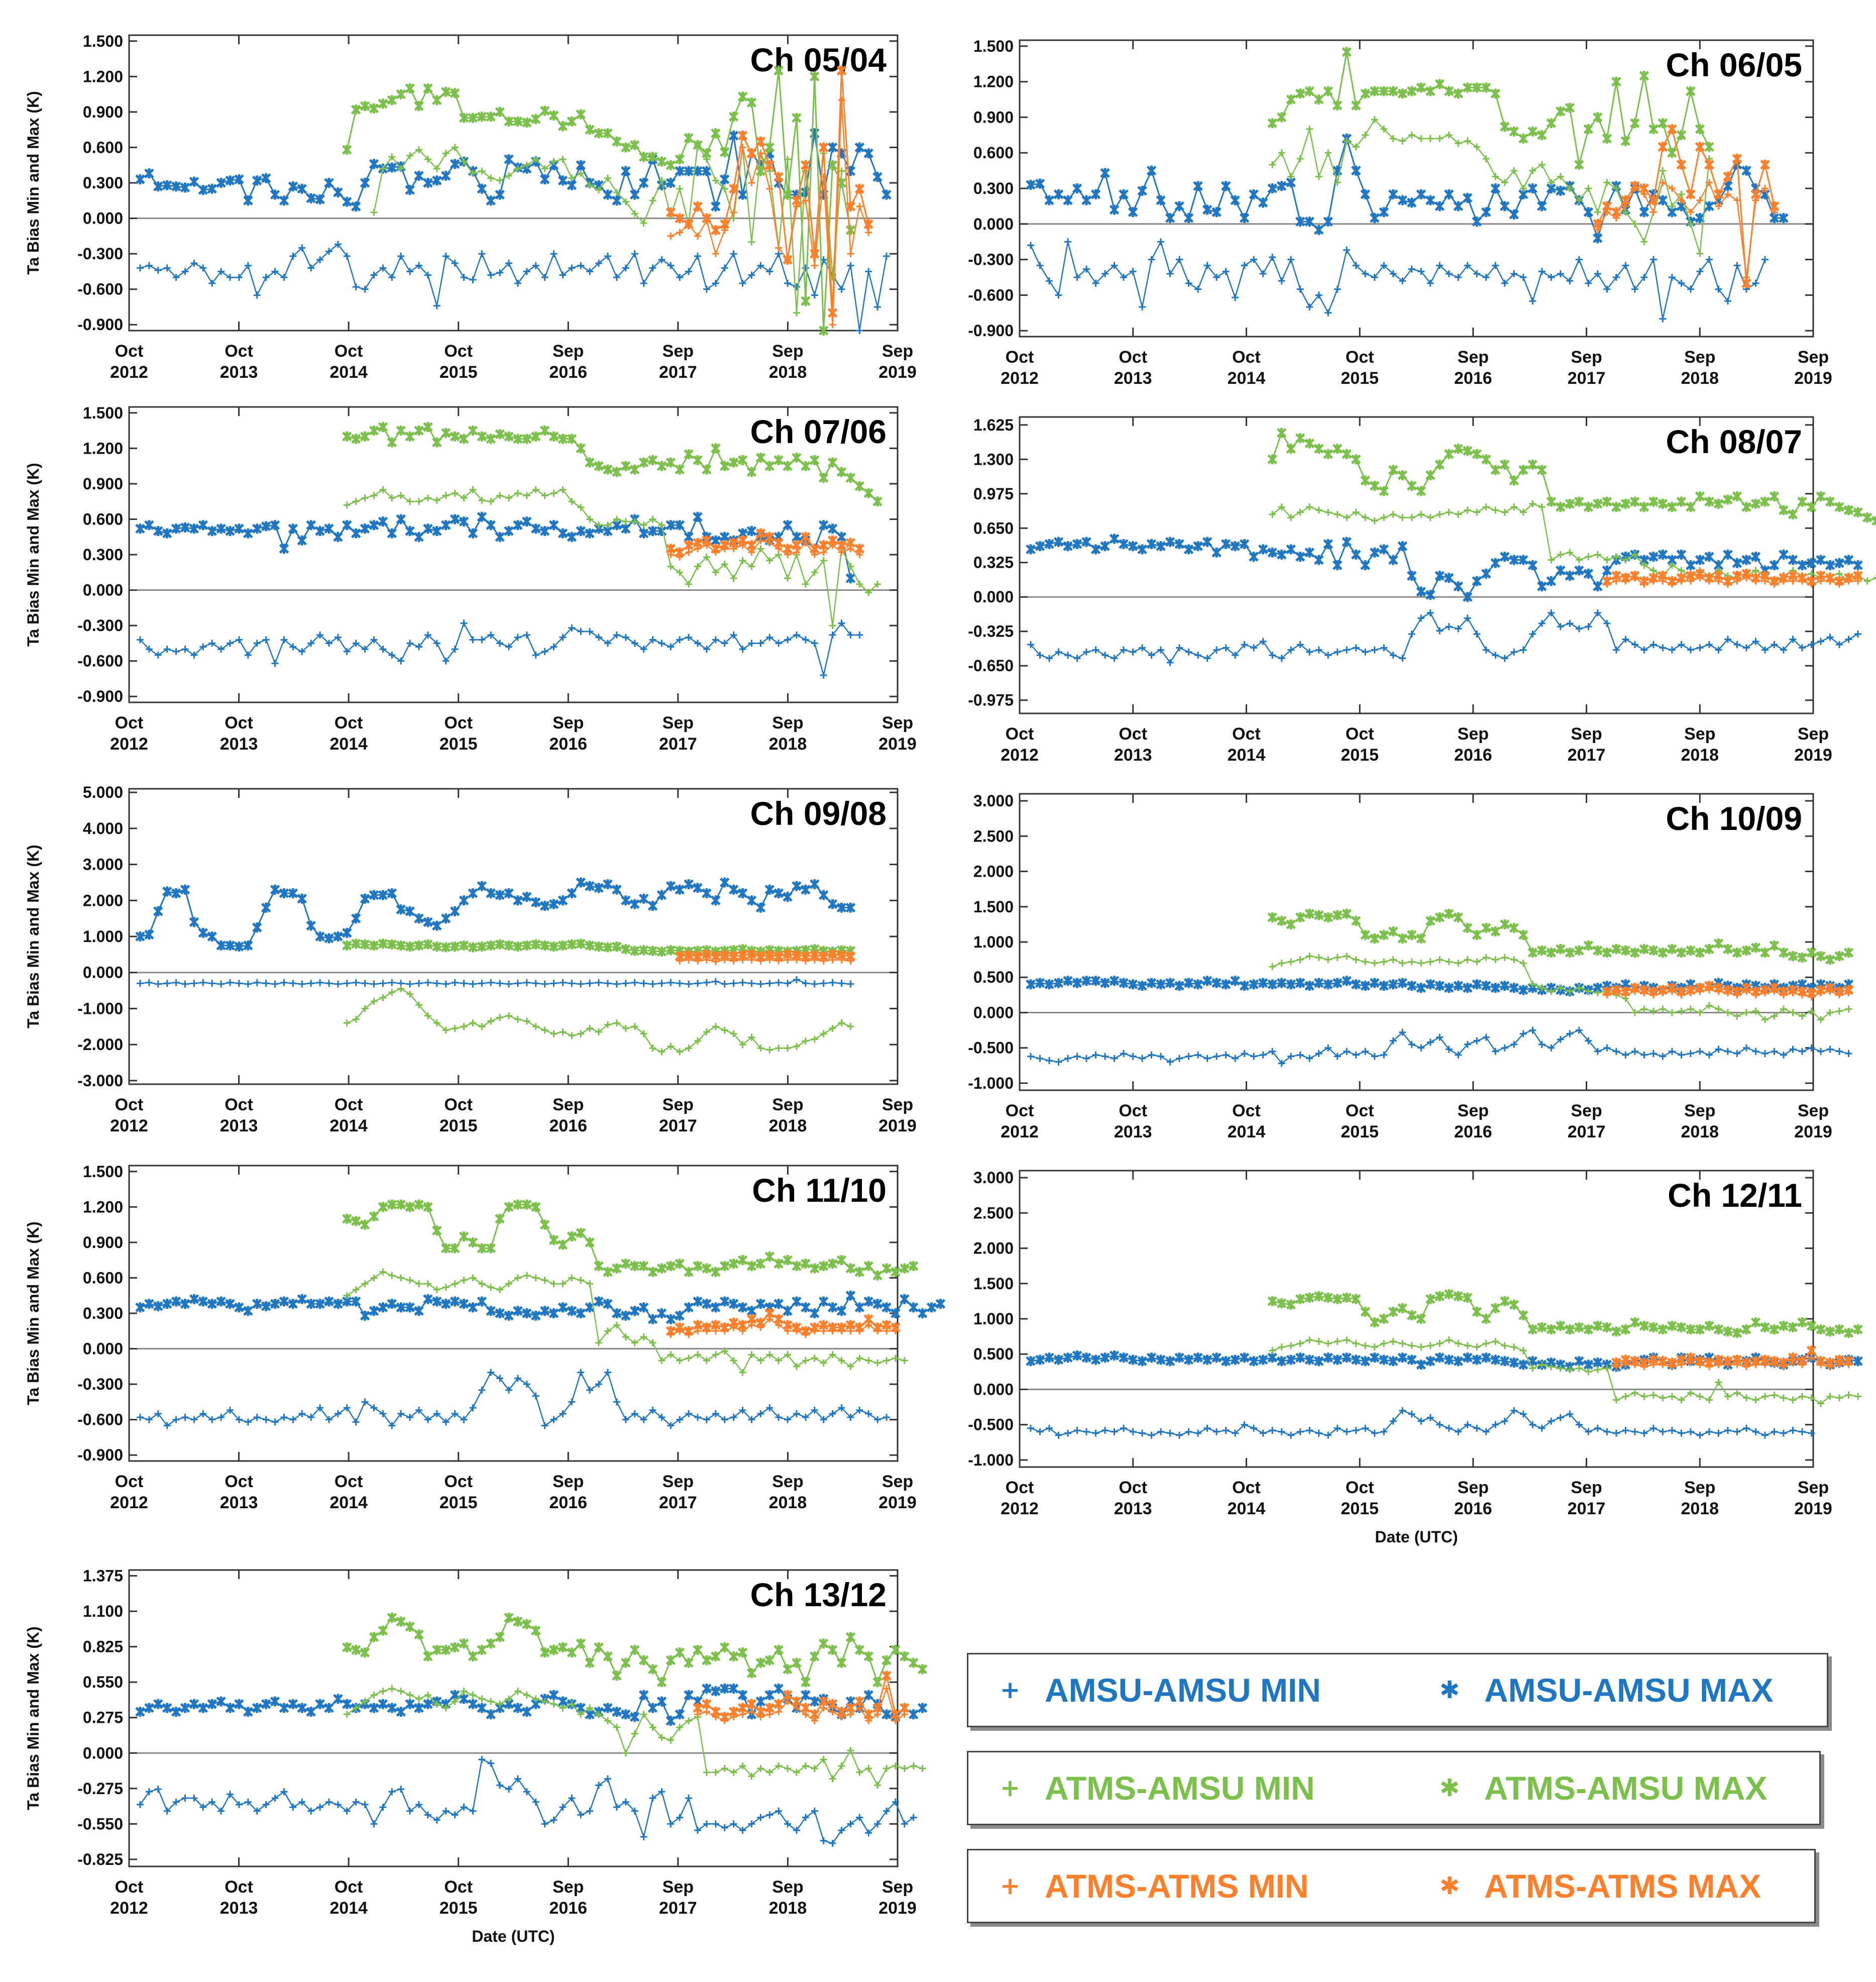 This screenshot has height=1982, width=1876. What do you see at coordinates (993, 153) in the screenshot?
I see `y-tick-label: 0.600` at bounding box center [993, 153].